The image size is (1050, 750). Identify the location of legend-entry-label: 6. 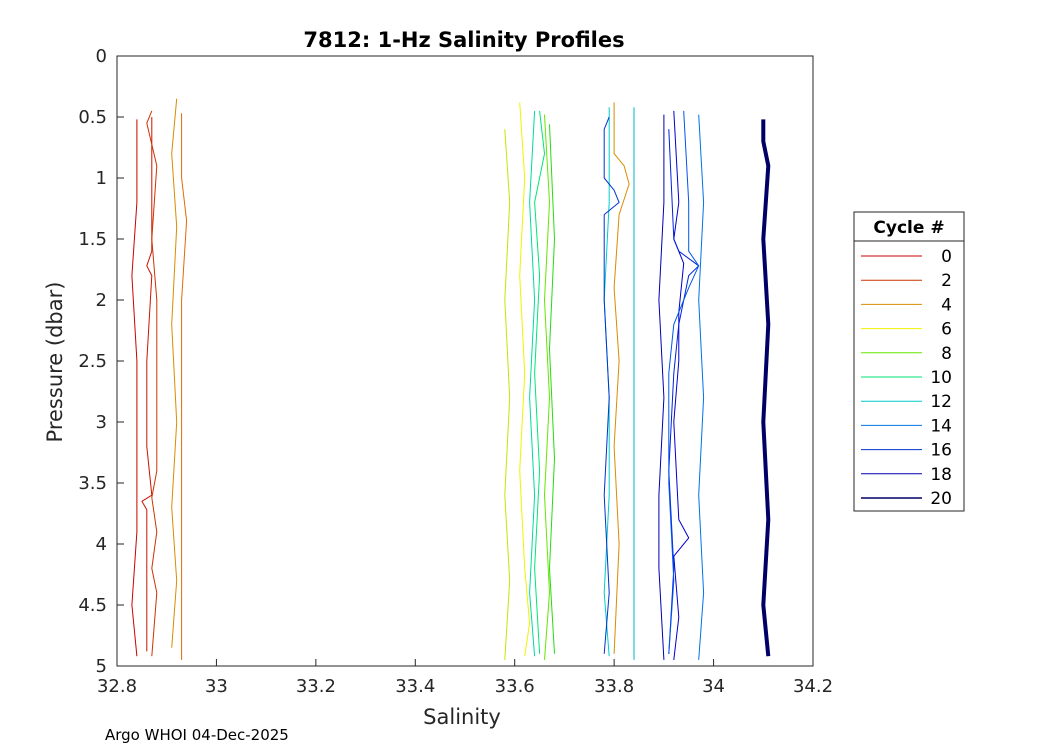
(946, 330).